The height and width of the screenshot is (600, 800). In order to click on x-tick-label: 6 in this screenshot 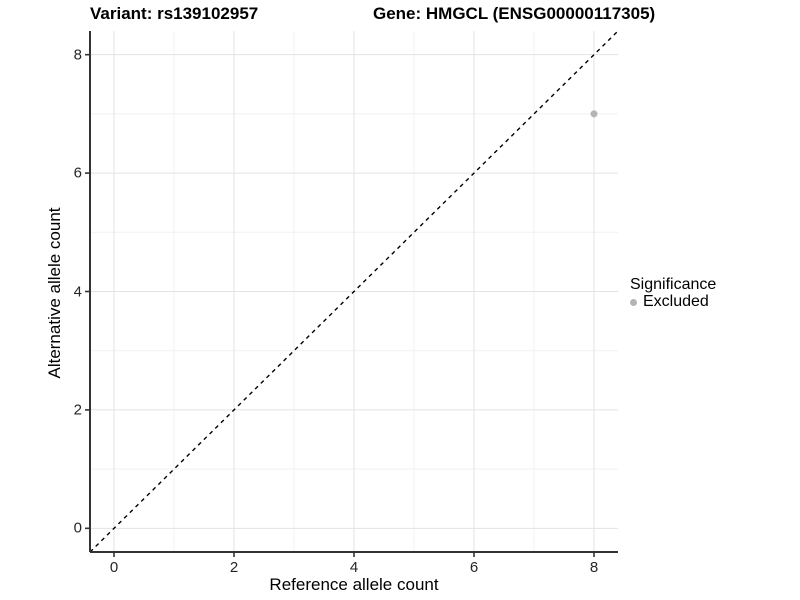, I will do `click(474, 567)`.